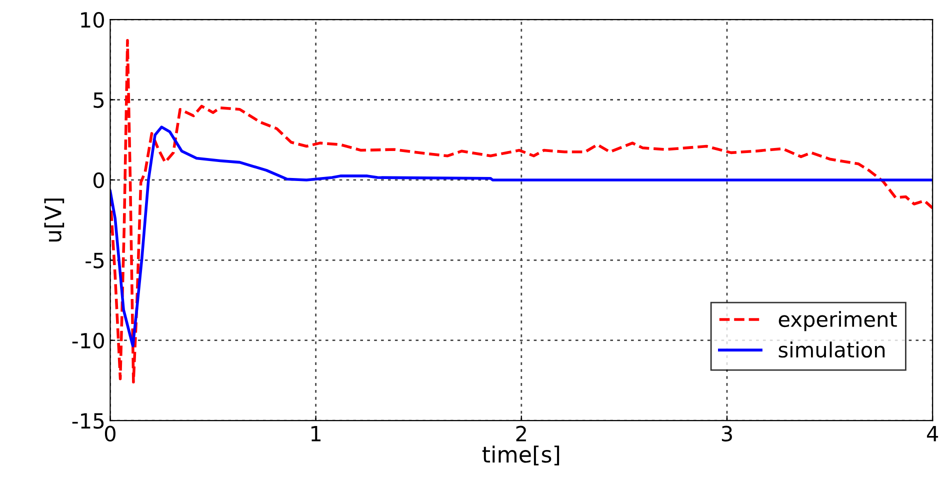 The width and height of the screenshot is (942, 489). Describe the element at coordinates (727, 434) in the screenshot. I see `x-tick-label: 3` at that location.